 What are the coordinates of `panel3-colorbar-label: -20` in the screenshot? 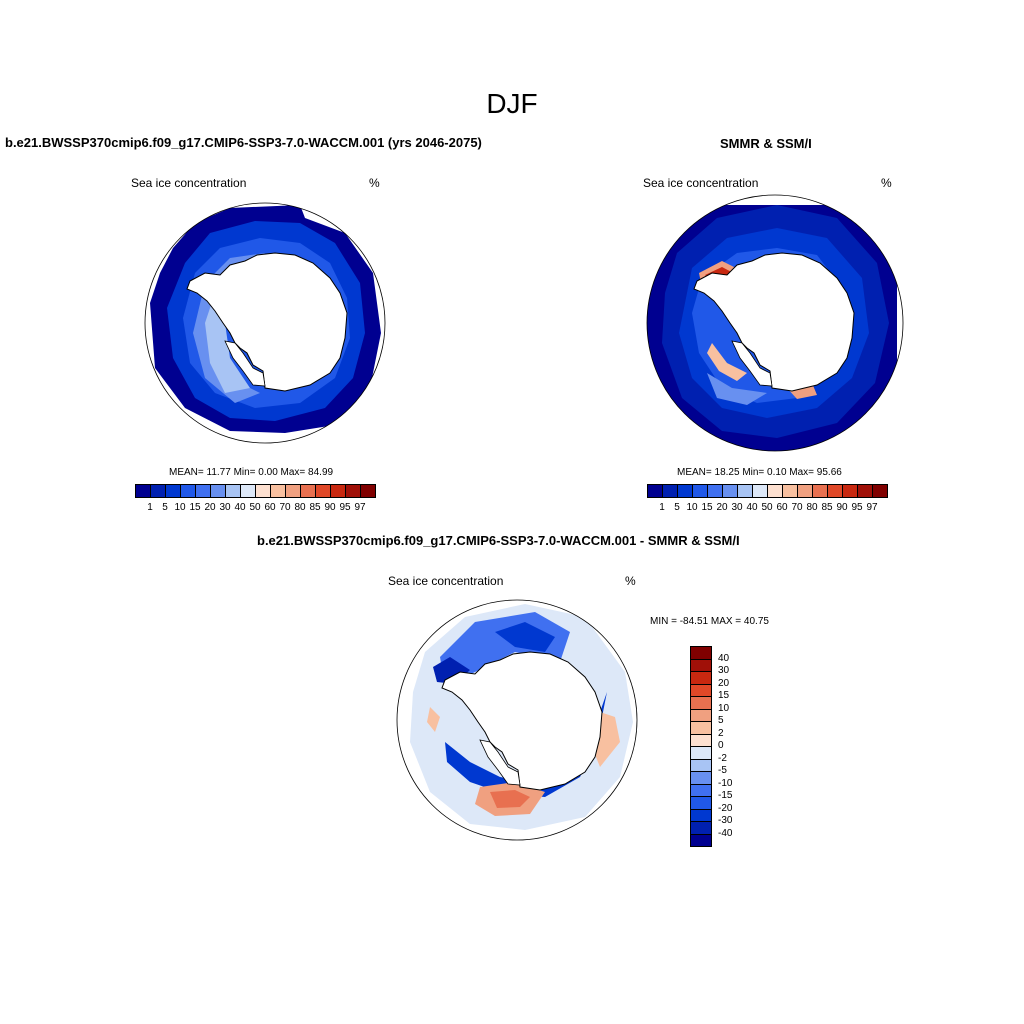 It's located at (725, 808).